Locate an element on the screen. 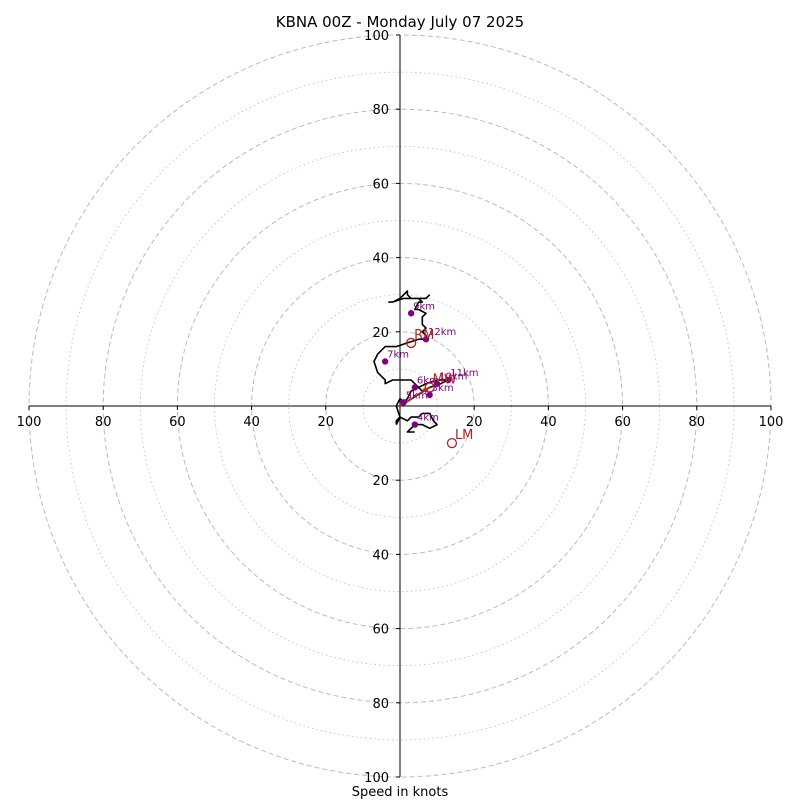 This screenshot has height=800, width=800. storm-motions-group: RM LM MW is located at coordinates (439, 388).